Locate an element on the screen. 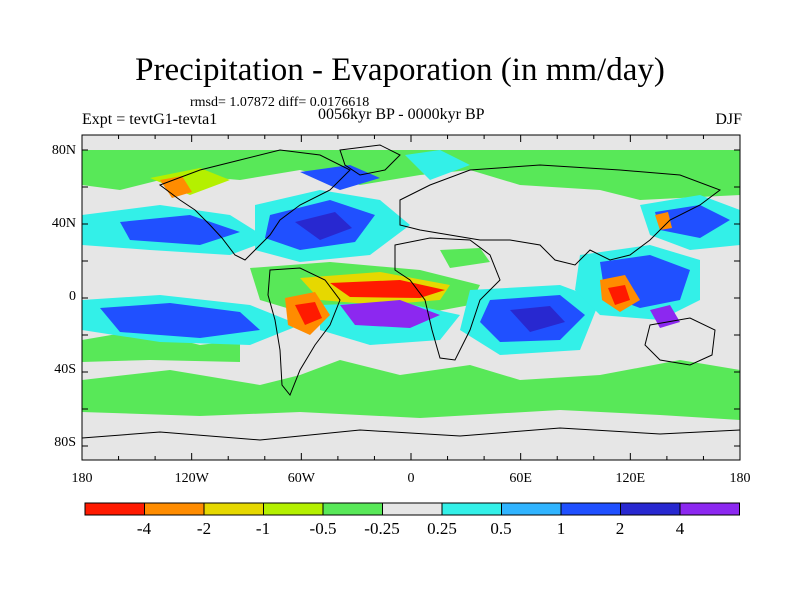 The width and height of the screenshot is (800, 600). lat-tick-label: 80S is located at coordinates (65, 442).